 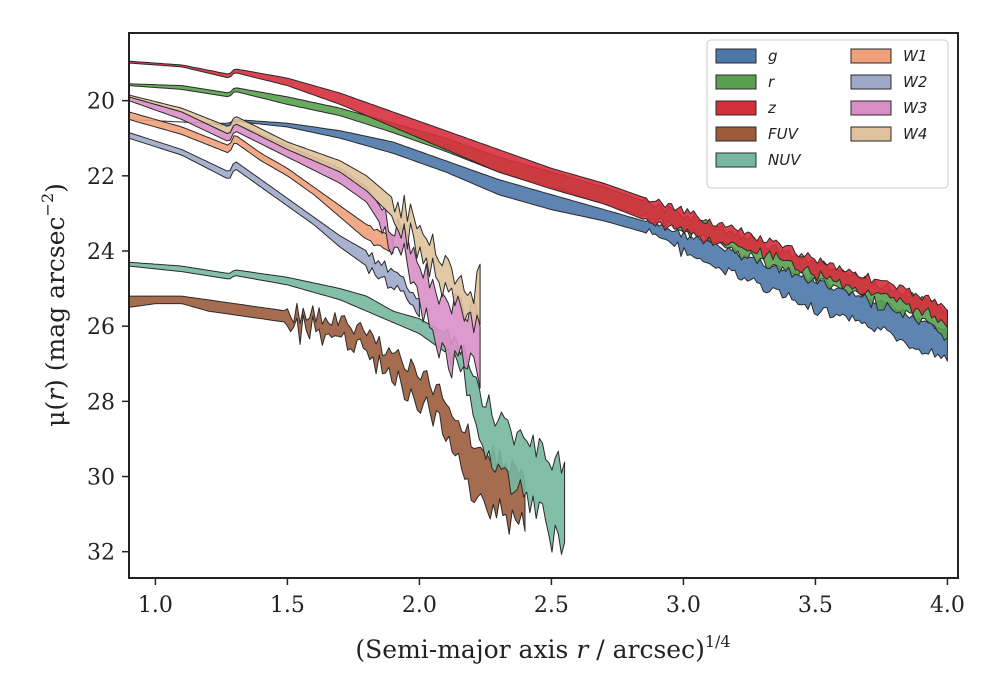 What do you see at coordinates (871, 56) in the screenshot?
I see `legend-swatch-w1` at bounding box center [871, 56].